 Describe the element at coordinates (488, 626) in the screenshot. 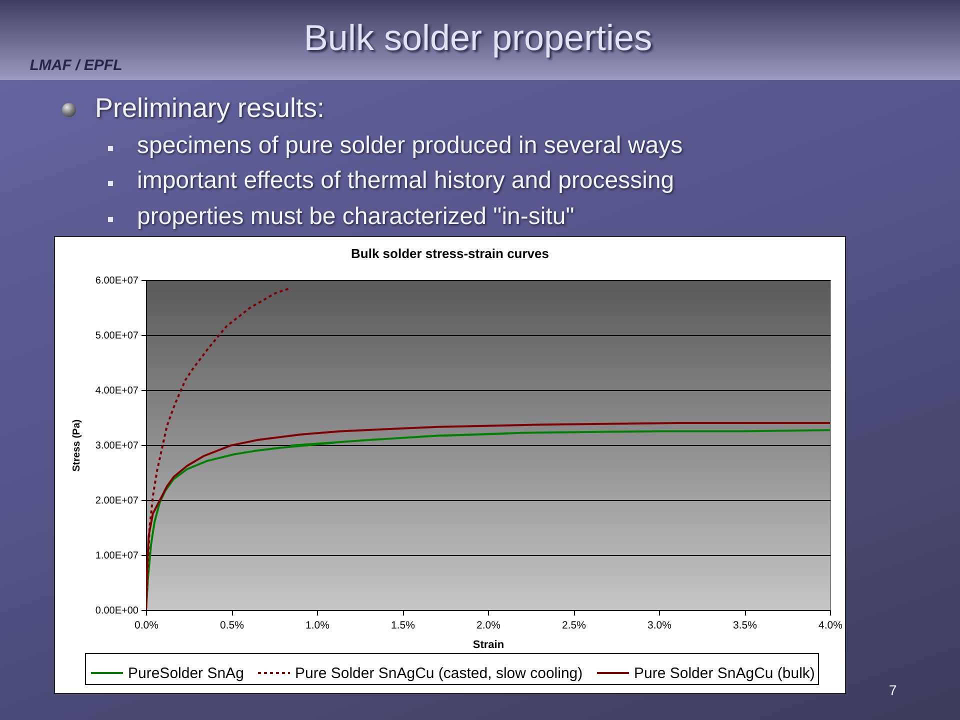

I see `x-tick-label: 2.0%` at that location.